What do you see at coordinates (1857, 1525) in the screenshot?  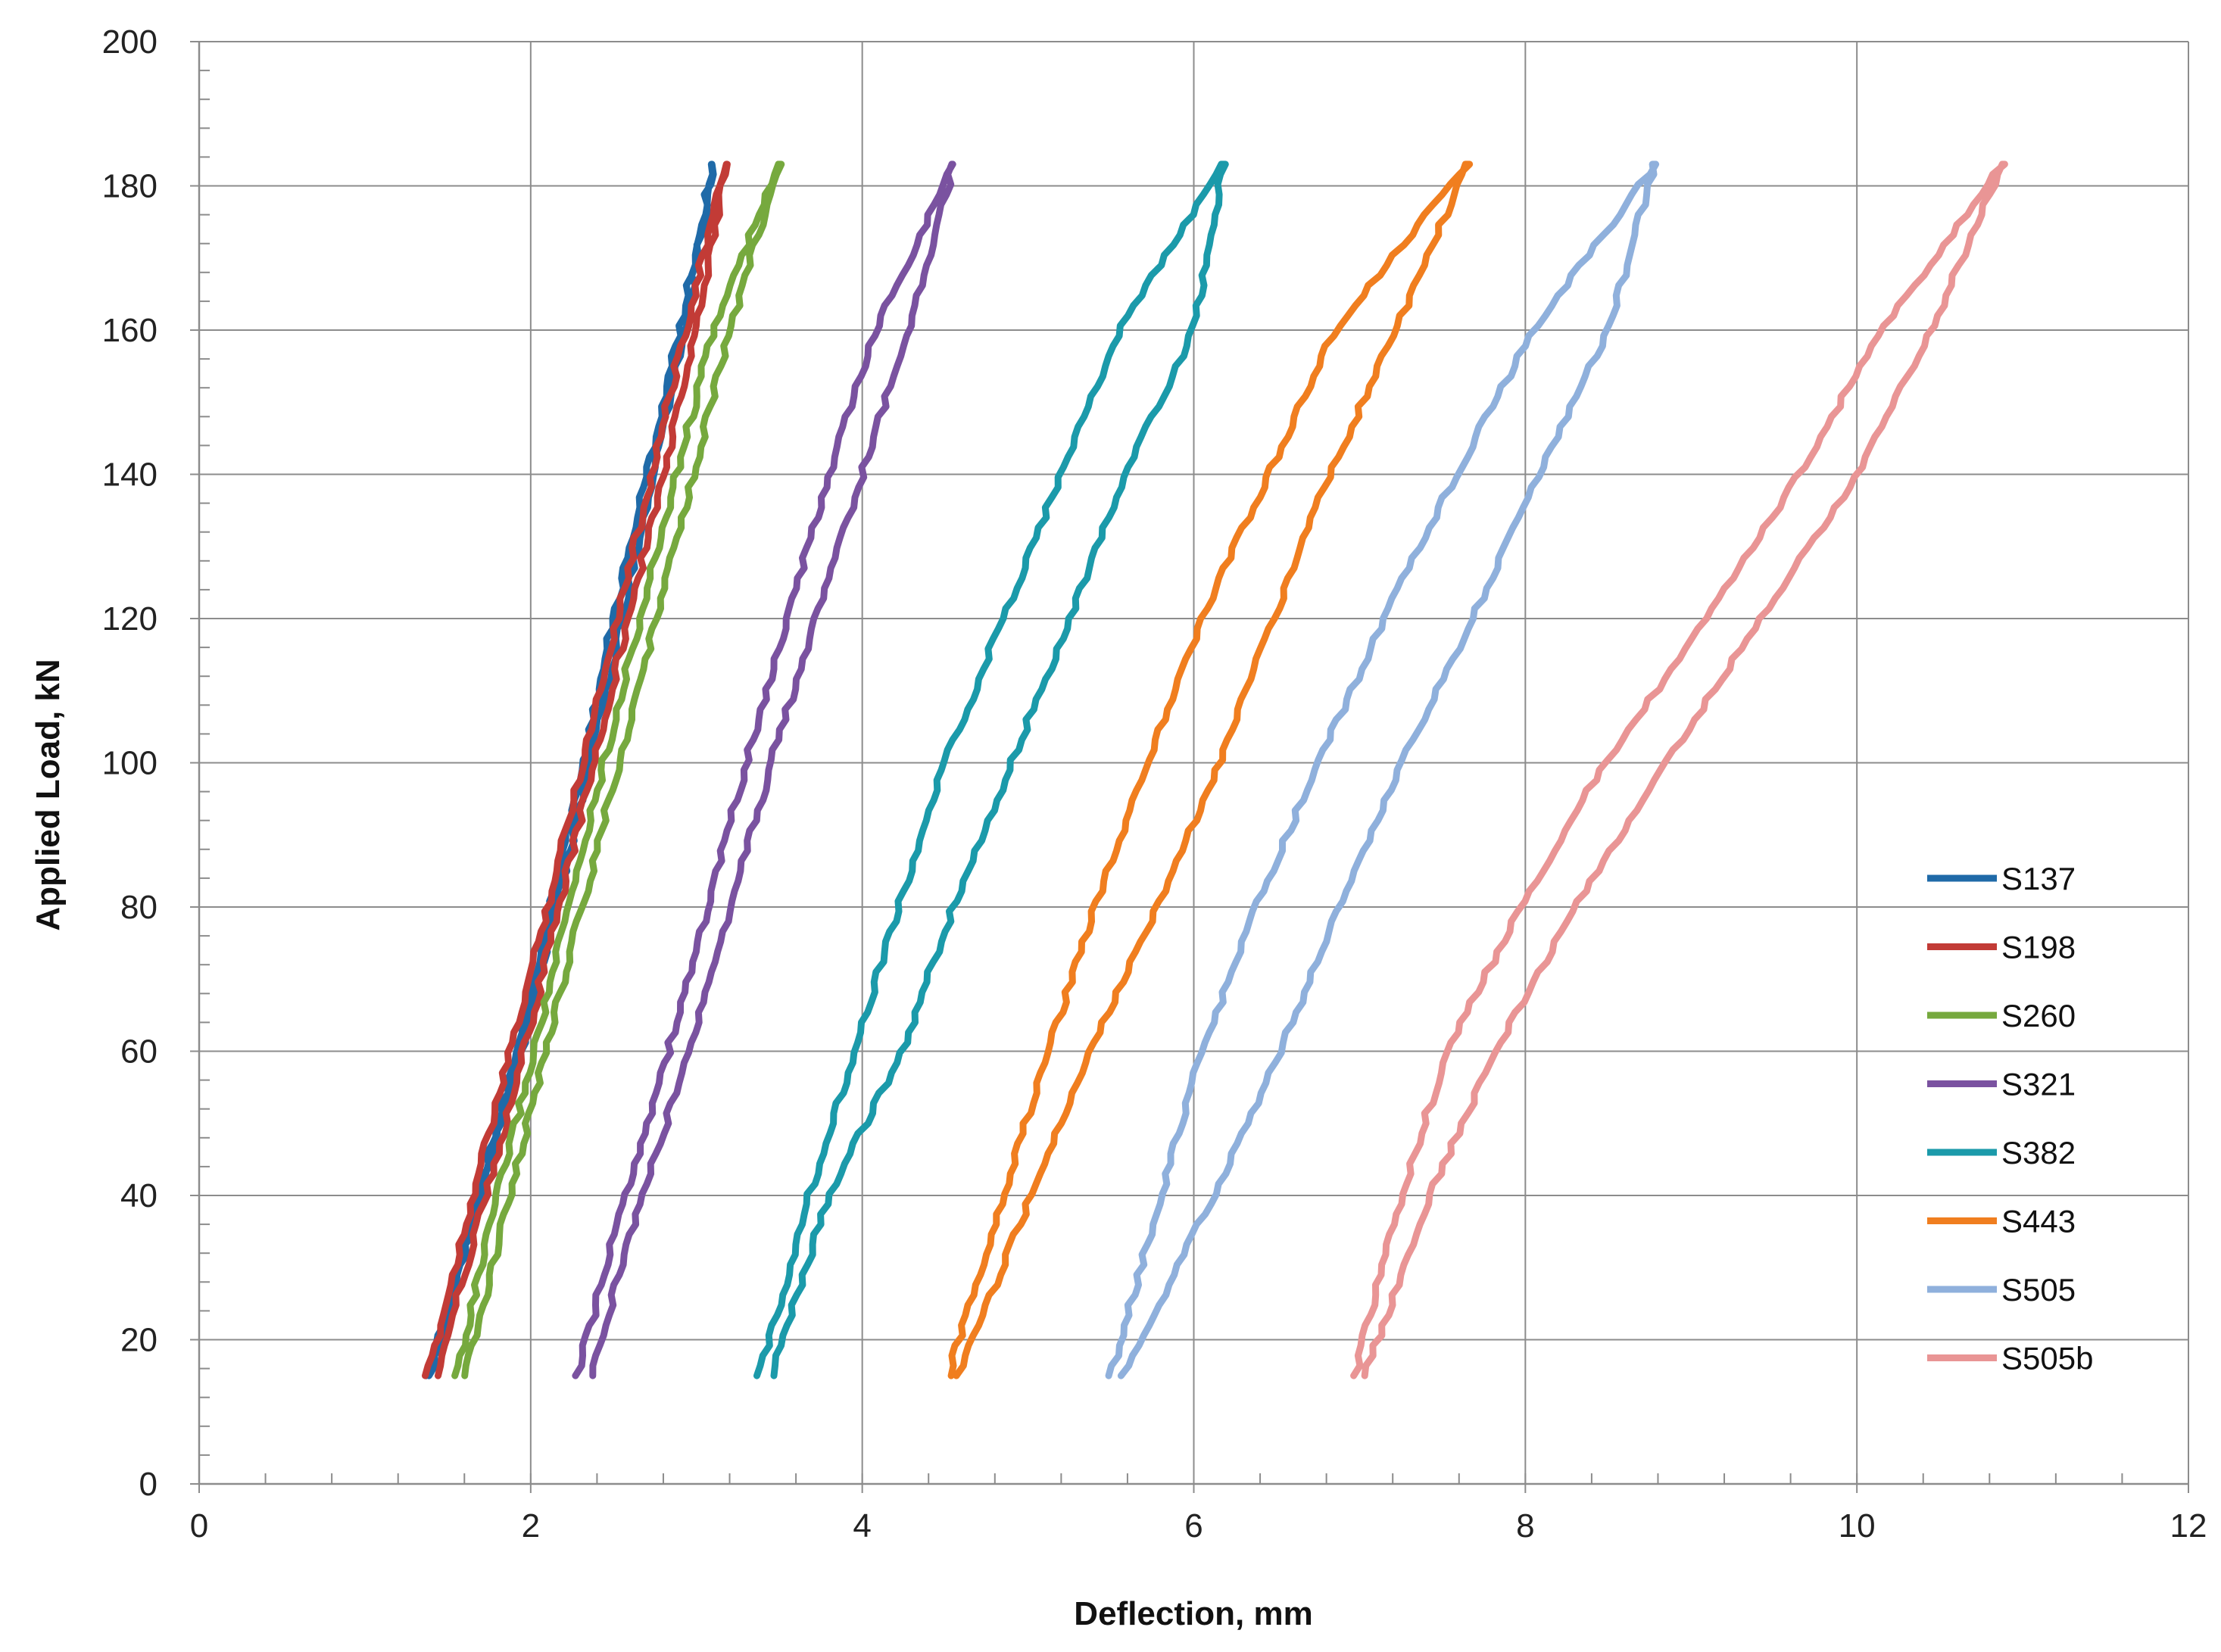 I see `x-tick-label-5: 10` at bounding box center [1857, 1525].